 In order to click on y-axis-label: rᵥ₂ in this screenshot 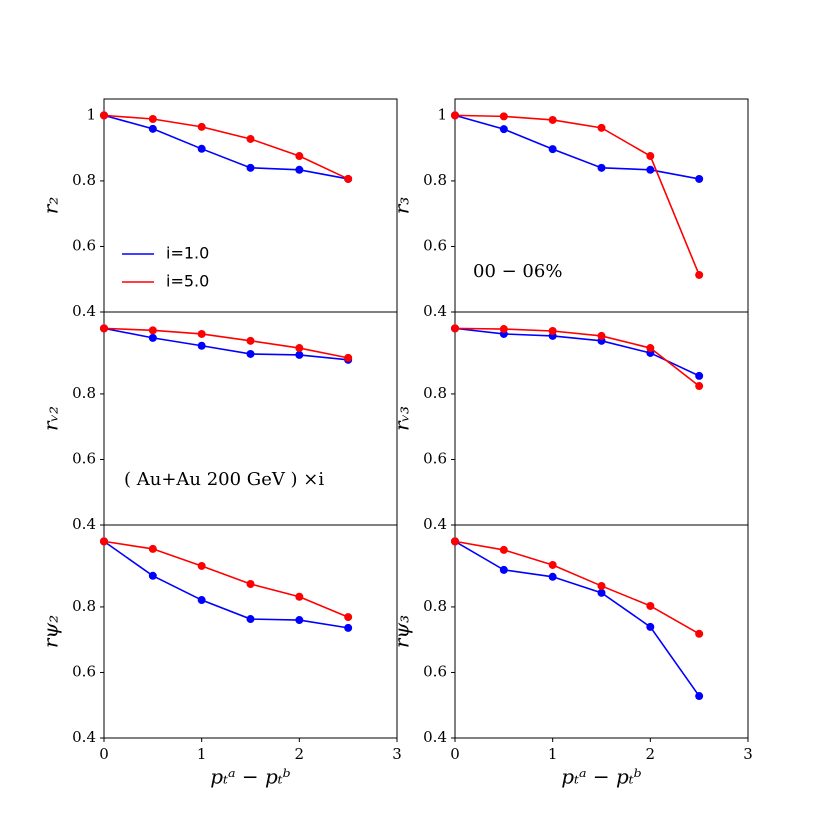, I will do `click(51, 418)`.